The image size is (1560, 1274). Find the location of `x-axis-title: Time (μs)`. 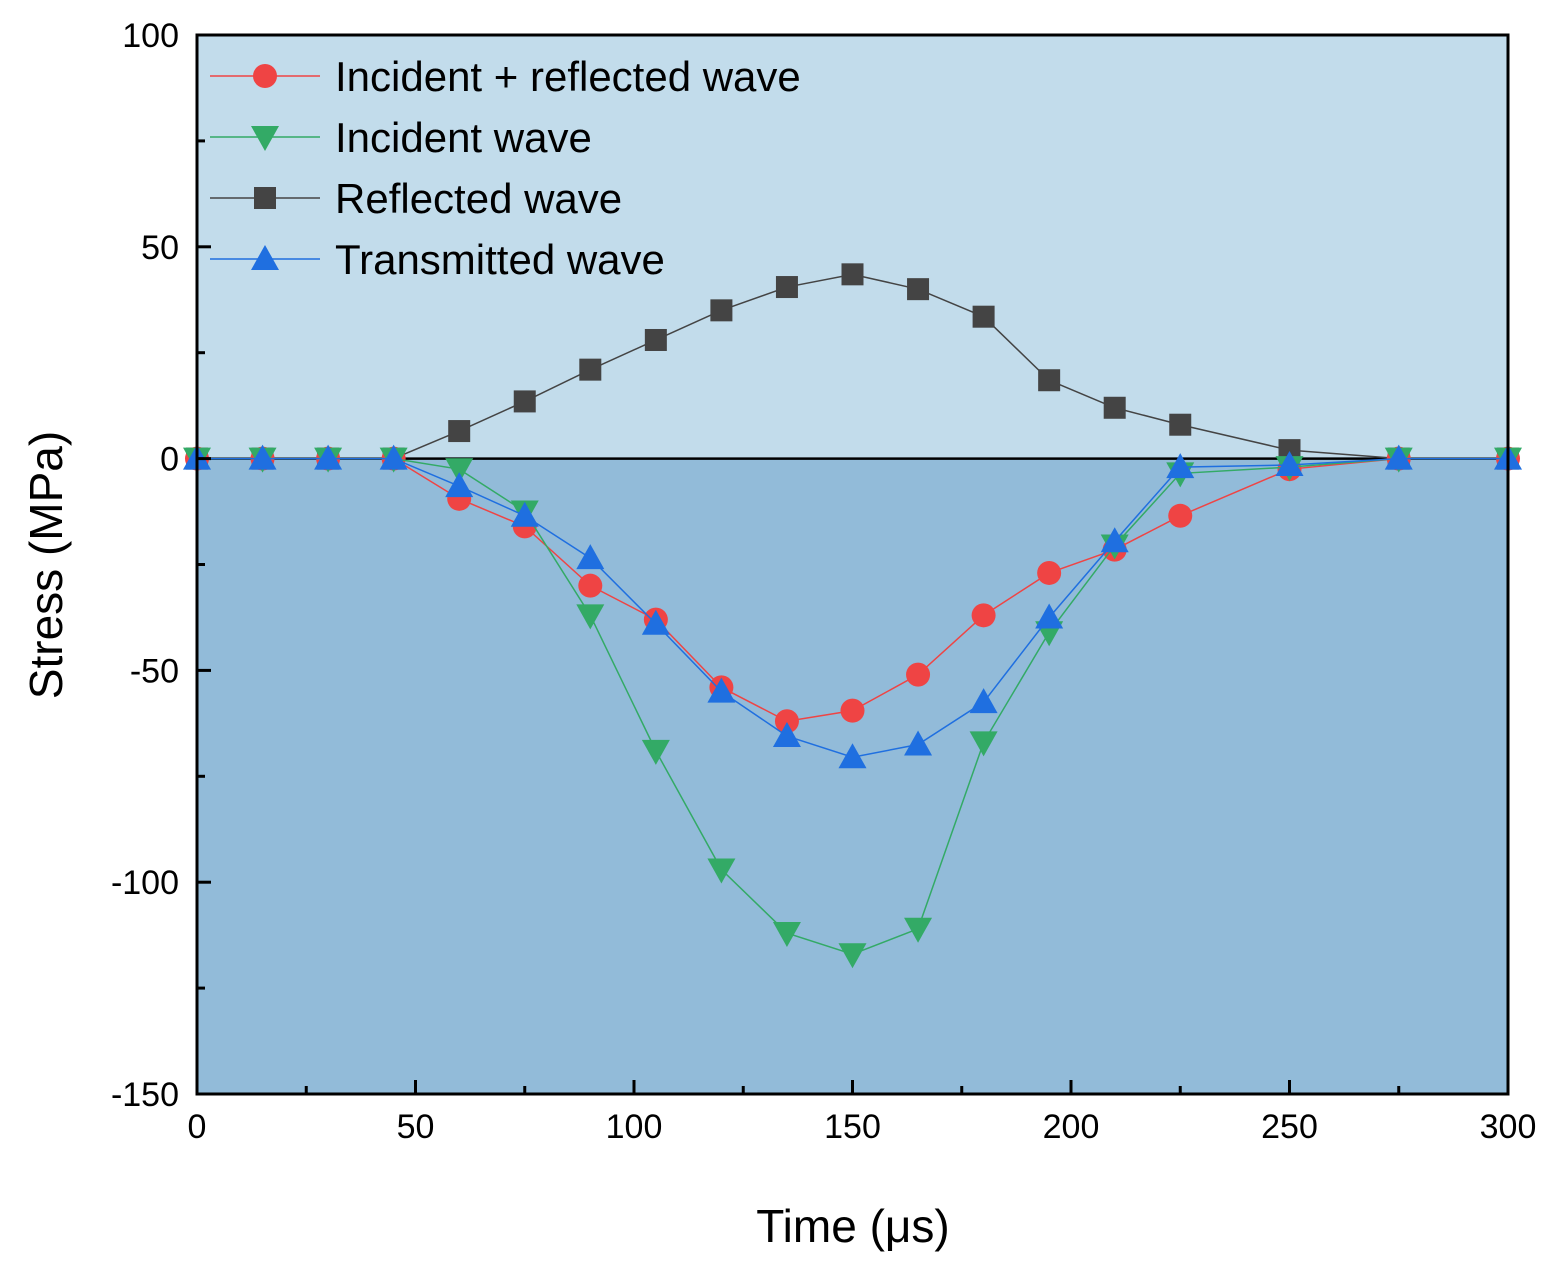

x-axis-title: Time (μs) is located at coordinates (852, 1226).